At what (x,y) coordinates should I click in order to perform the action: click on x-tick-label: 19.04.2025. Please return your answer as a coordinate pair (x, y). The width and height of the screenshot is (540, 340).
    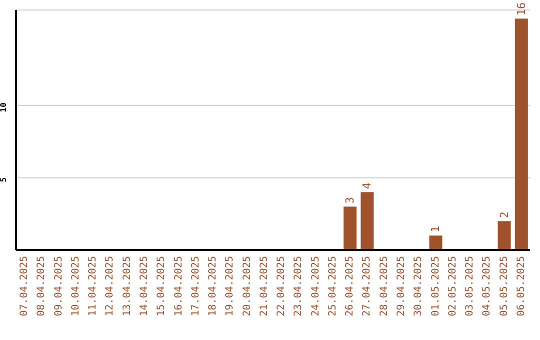
    Looking at the image, I should click on (230, 286).